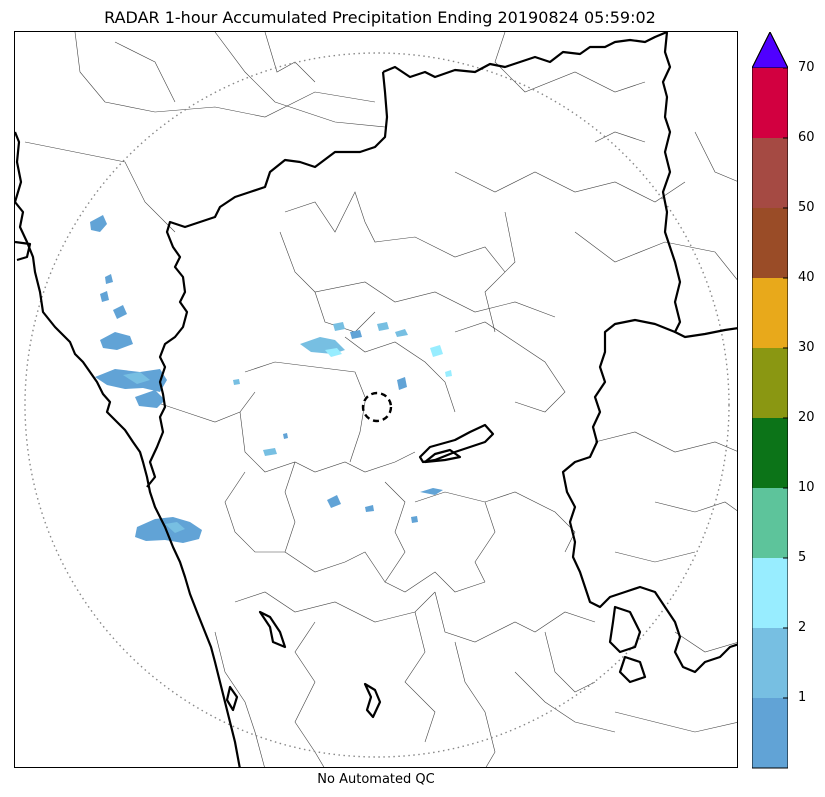 This screenshot has height=797, width=825. What do you see at coordinates (806, 417) in the screenshot?
I see `colorbar-tick-label: 20` at bounding box center [806, 417].